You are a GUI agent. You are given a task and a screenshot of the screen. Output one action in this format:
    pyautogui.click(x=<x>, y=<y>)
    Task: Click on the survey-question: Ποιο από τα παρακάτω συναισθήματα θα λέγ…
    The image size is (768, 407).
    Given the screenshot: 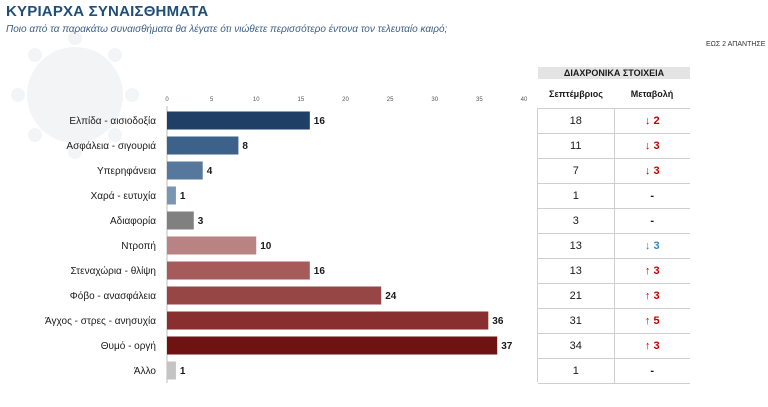 What is the action you would take?
    pyautogui.click(x=227, y=29)
    